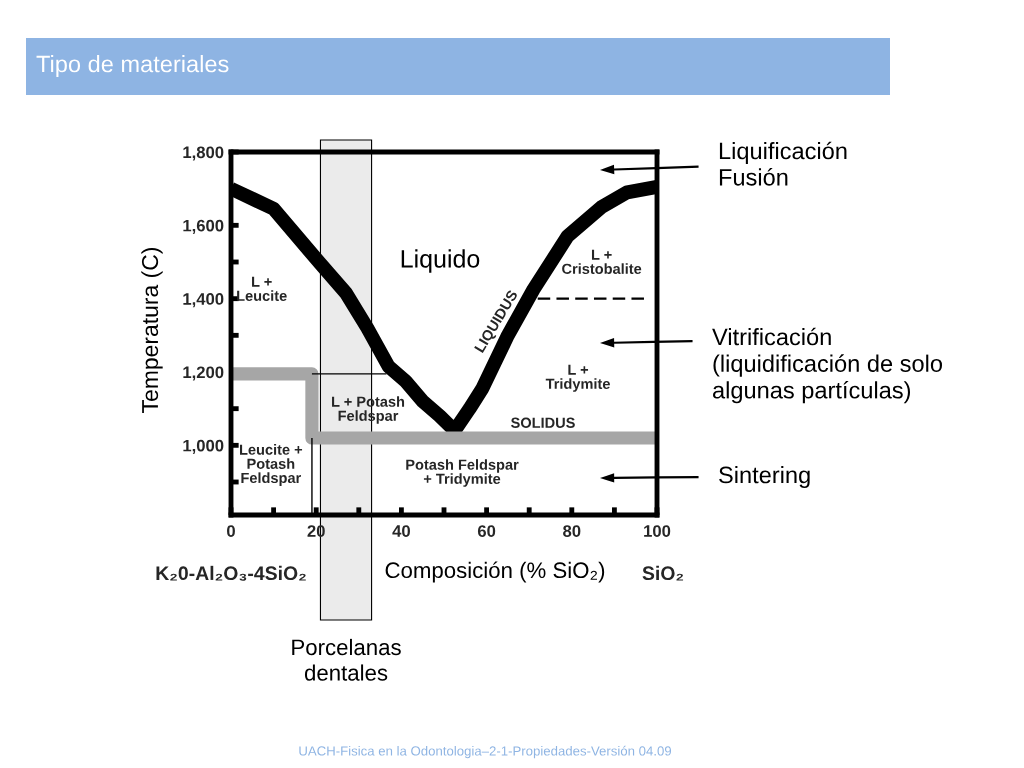 This screenshot has height=768, width=1024. What do you see at coordinates (577, 378) in the screenshot?
I see `annotation: L + Tridymite` at bounding box center [577, 378].